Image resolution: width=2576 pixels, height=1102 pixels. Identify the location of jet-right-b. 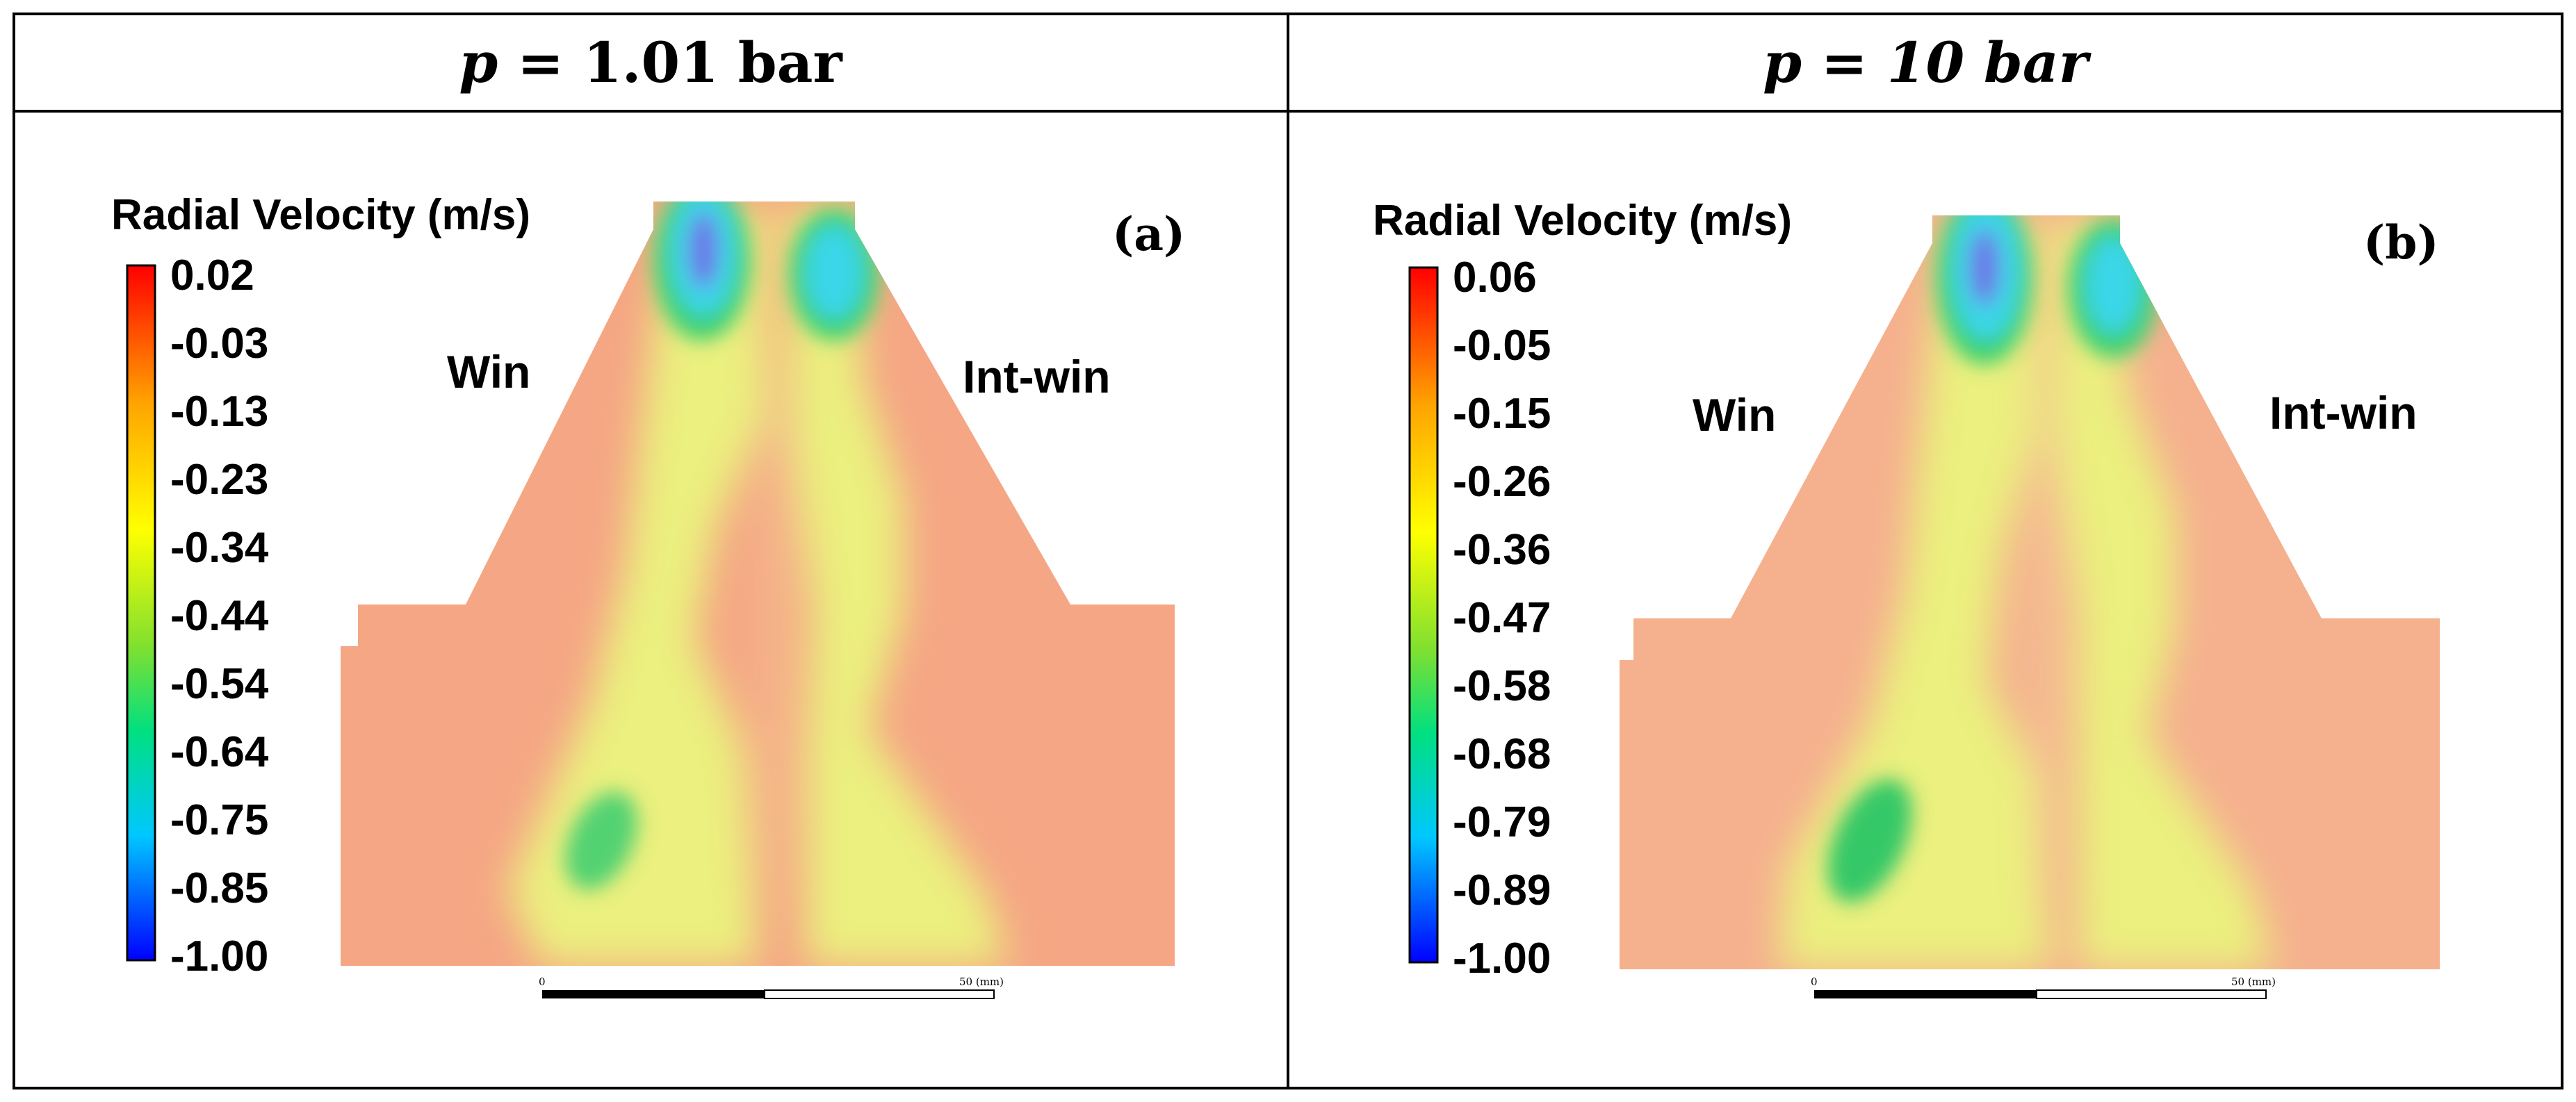
(2163, 596).